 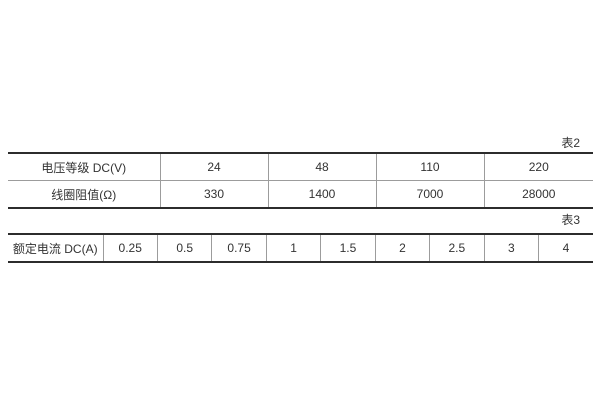 I want to click on value-cell: 28000, so click(x=538, y=194).